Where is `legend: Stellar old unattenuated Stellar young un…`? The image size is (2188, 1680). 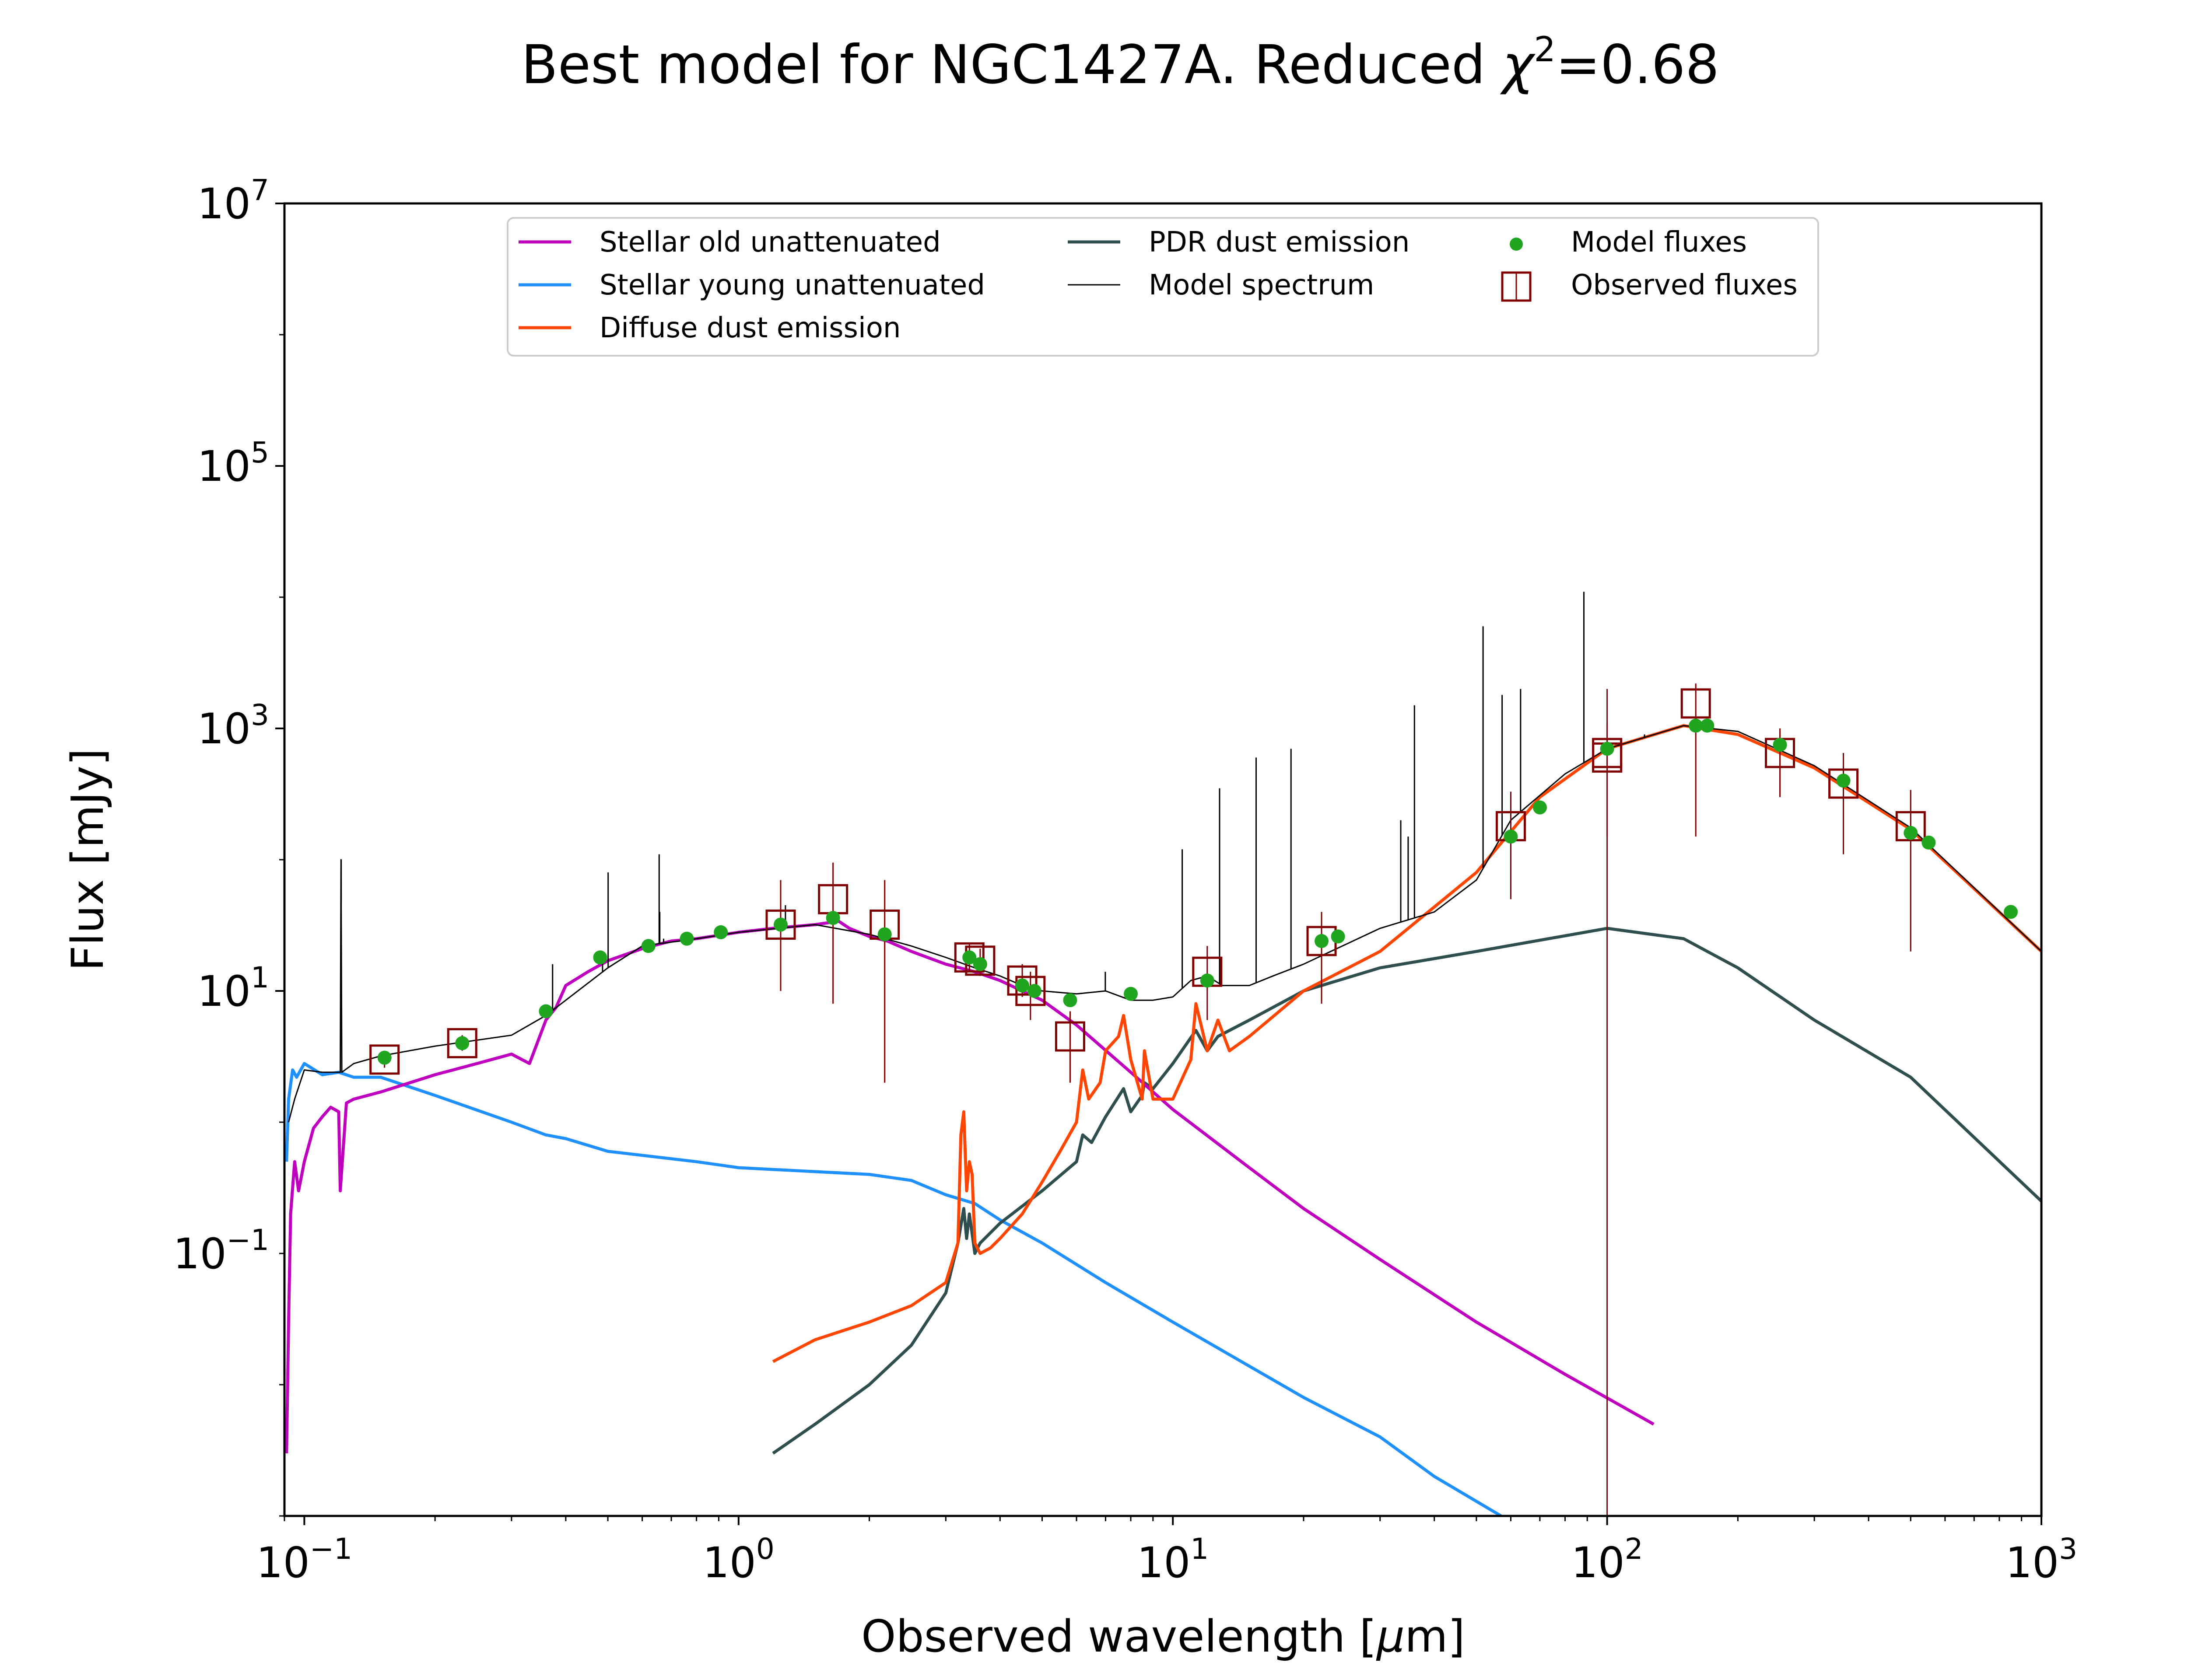 legend: Stellar old unattenuated Stellar young un… is located at coordinates (1163, 287).